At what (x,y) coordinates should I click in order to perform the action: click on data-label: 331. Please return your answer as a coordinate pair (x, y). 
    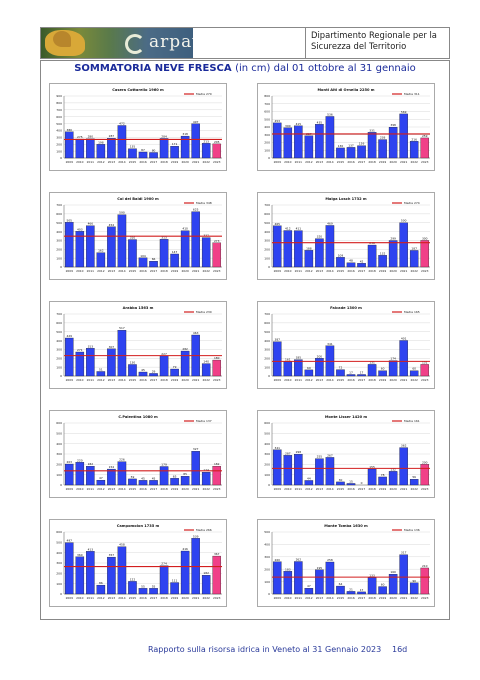
    Looking at the image, I should click on (372, 130).